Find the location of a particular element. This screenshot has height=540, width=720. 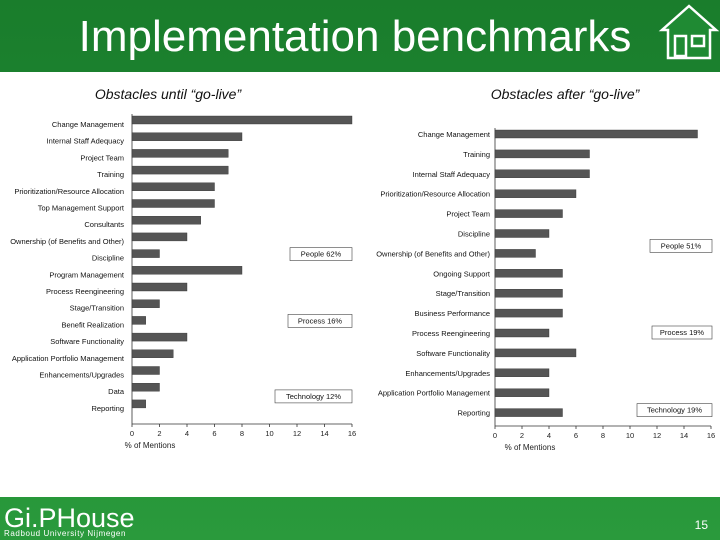

university-name: Radboud University Nijmegen is located at coordinates (65, 533).